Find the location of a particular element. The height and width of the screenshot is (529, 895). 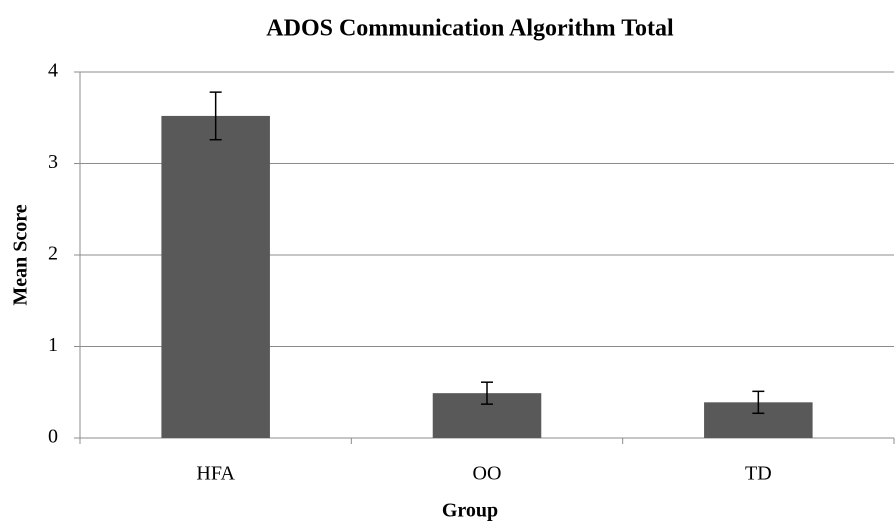

bar is located at coordinates (215, 277).